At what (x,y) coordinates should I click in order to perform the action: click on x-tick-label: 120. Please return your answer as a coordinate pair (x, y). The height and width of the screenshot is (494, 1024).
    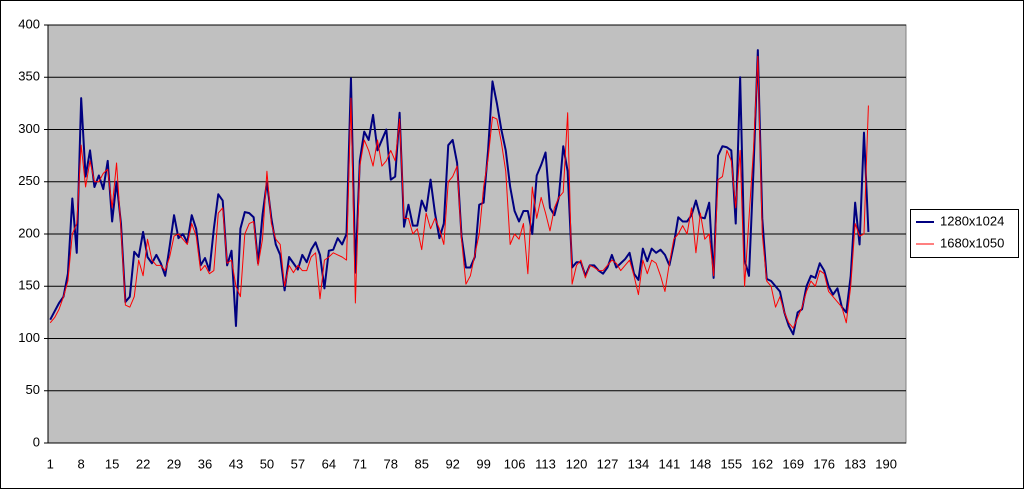
    Looking at the image, I should click on (577, 463).